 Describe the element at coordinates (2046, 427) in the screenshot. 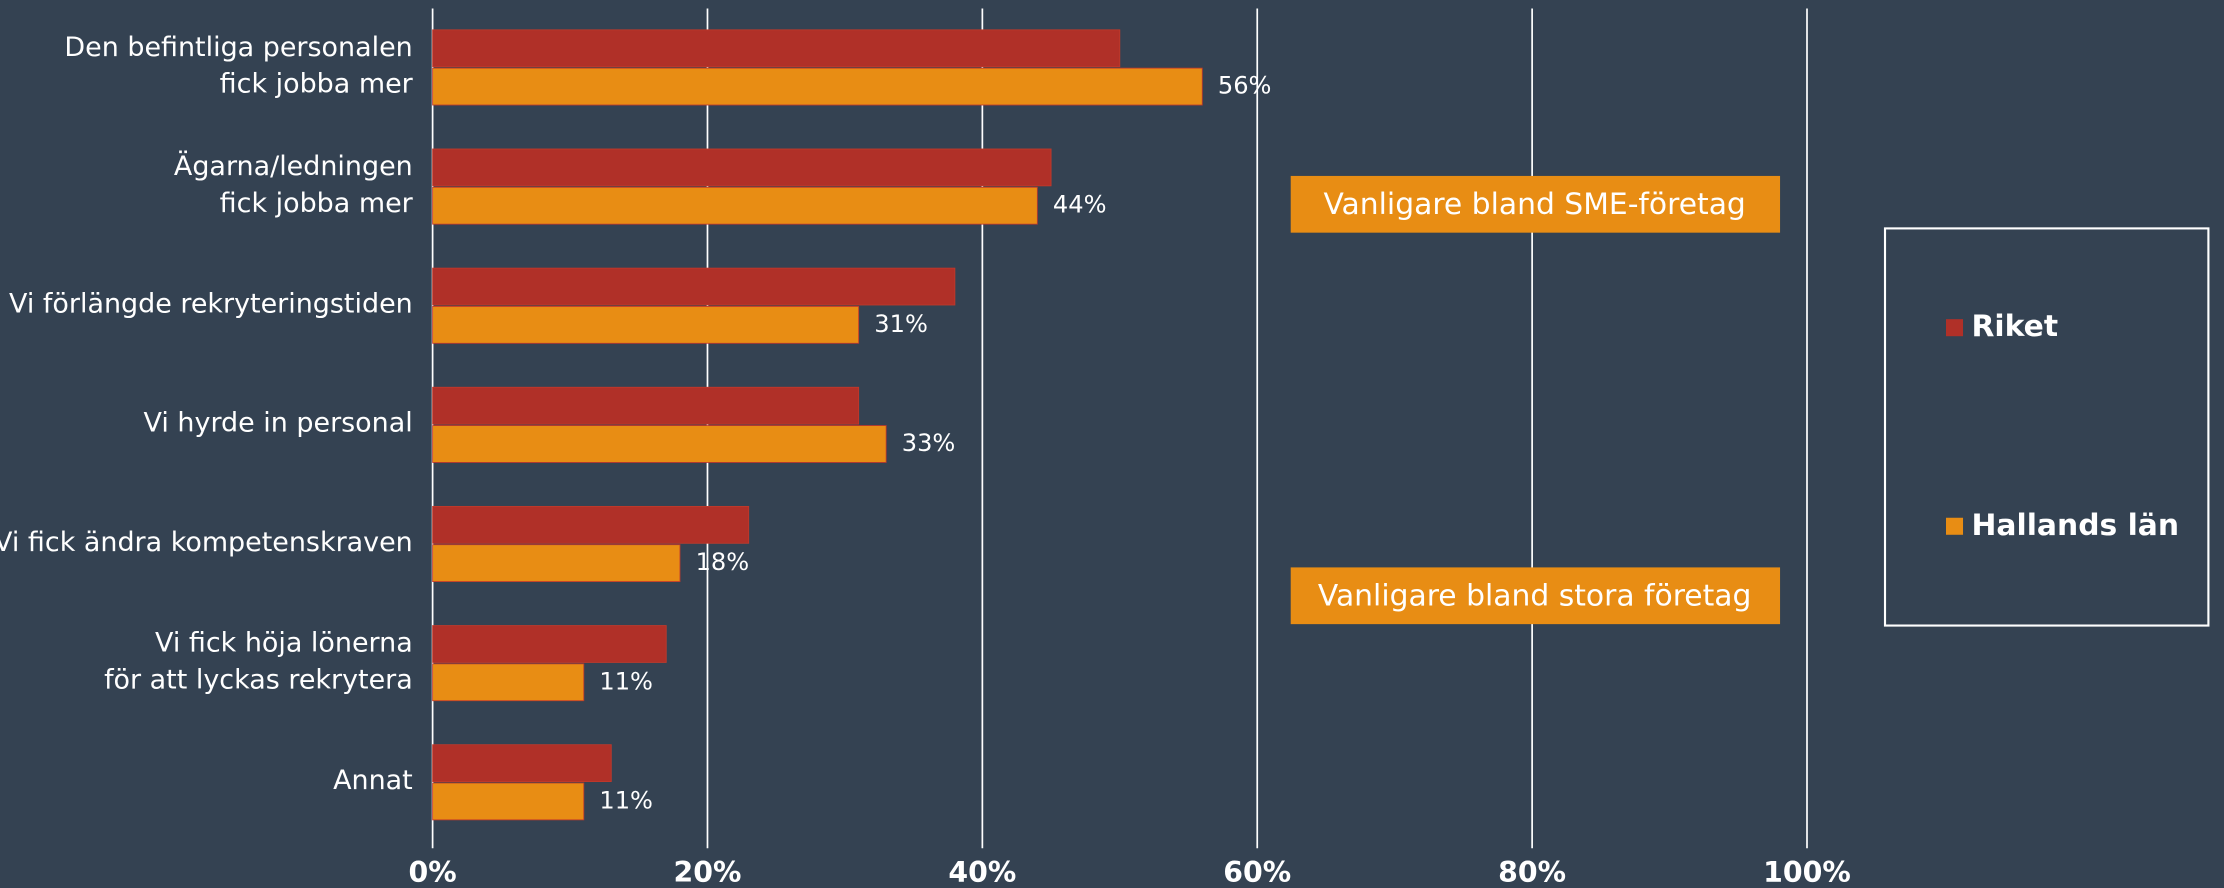

I see `legend-box` at that location.